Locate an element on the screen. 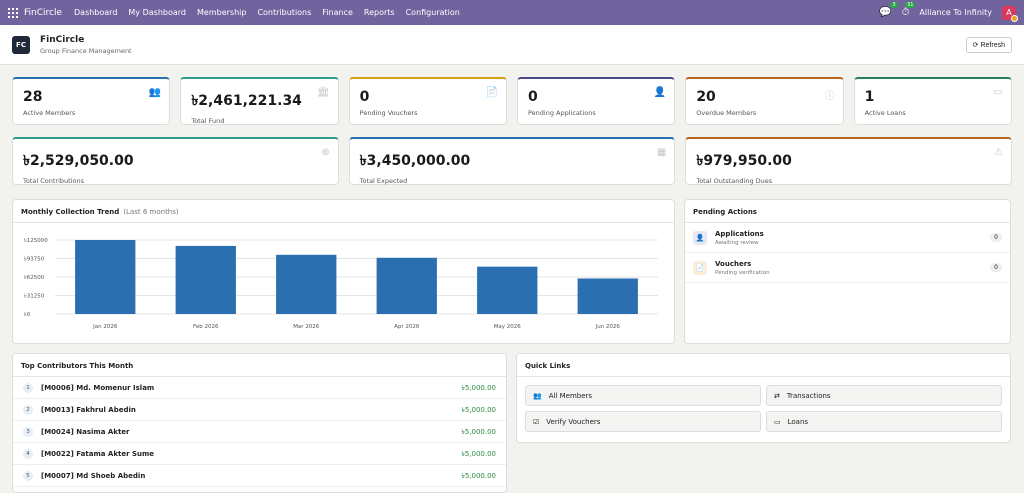 Image resolution: width=1024 pixels, height=493 pixels. stat-card: 0 Pending Vouchers 📄 is located at coordinates (427, 101).